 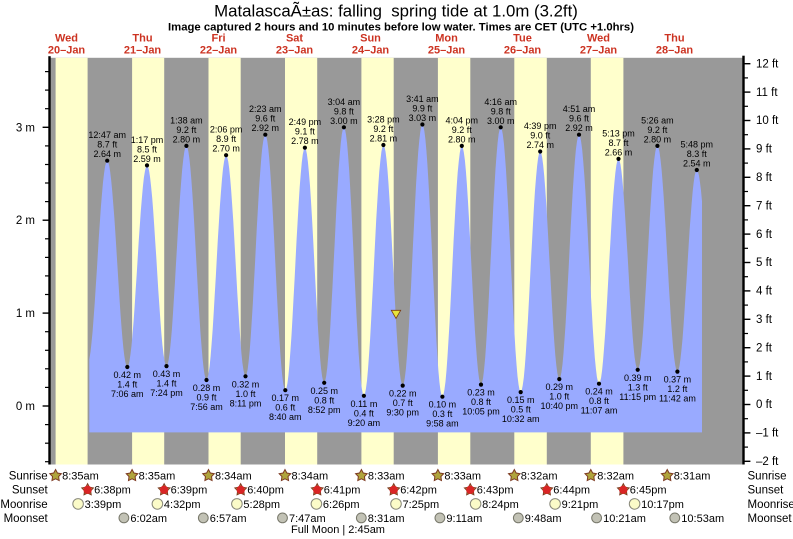 I want to click on svg-text: 4:51 am, so click(x=579, y=109).